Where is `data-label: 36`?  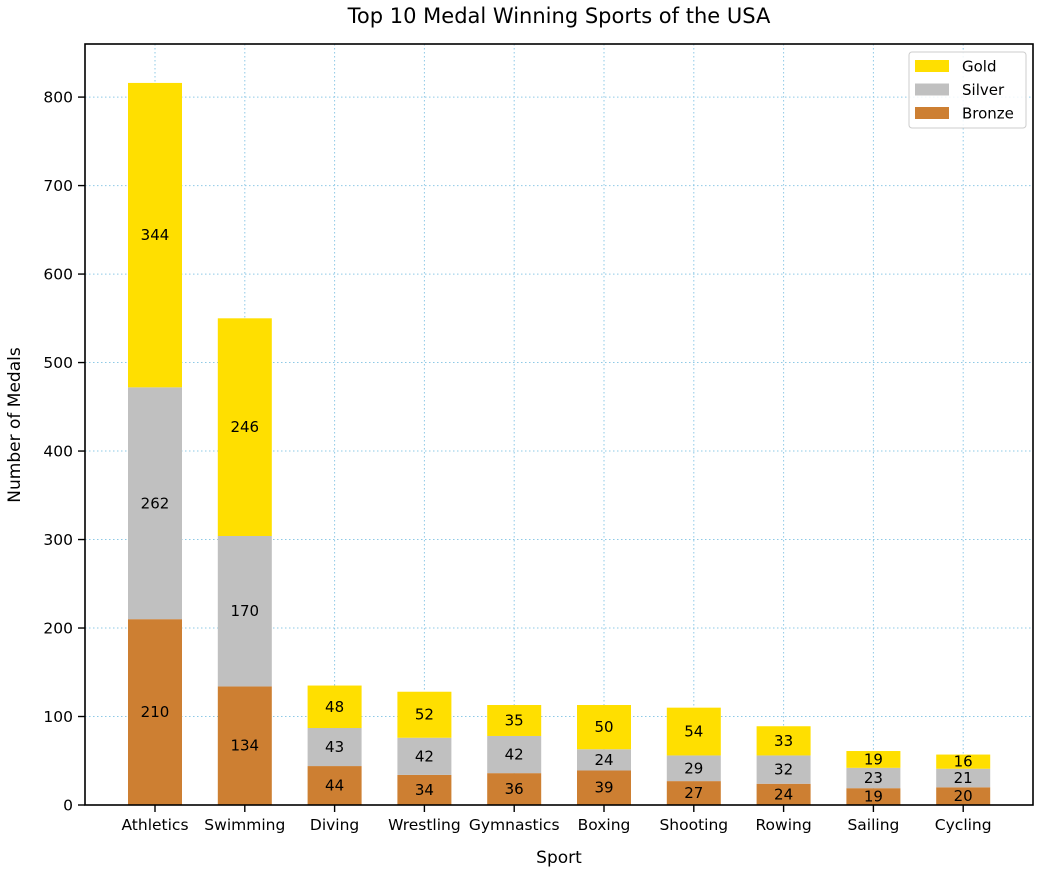
data-label: 36 is located at coordinates (514, 789).